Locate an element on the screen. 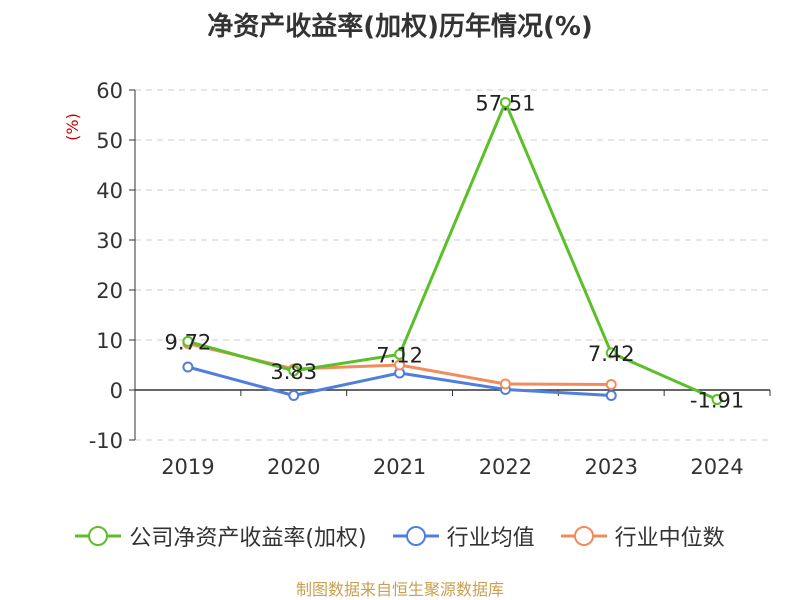  y-tick-label: 0 is located at coordinates (116, 391).